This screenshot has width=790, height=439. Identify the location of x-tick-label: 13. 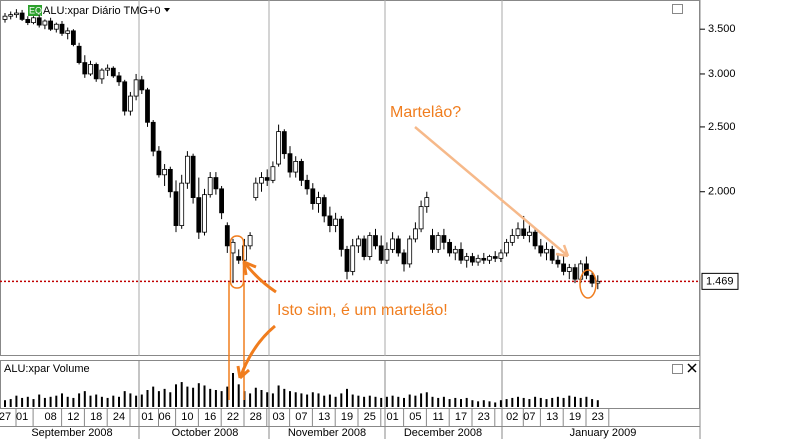
(324, 417).